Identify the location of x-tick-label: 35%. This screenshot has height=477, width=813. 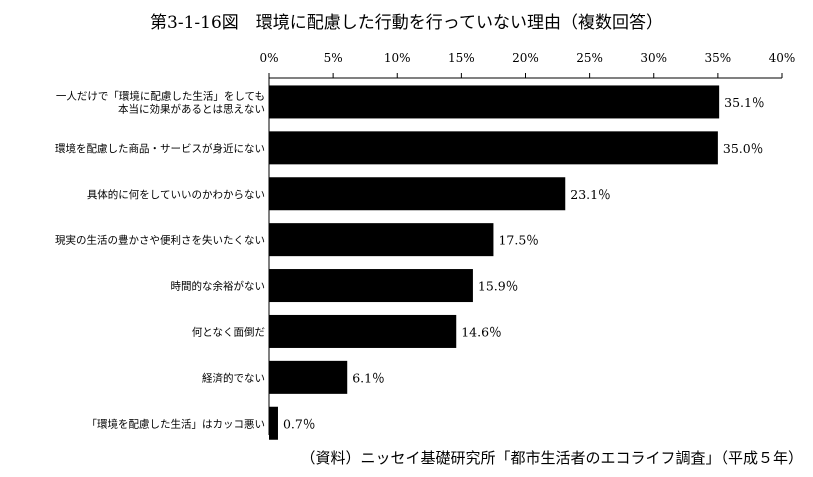
(718, 58).